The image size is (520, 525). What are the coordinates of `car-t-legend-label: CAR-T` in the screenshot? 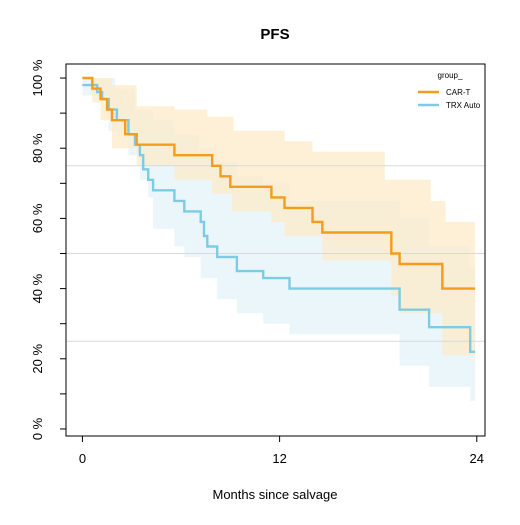 It's located at (458, 92).